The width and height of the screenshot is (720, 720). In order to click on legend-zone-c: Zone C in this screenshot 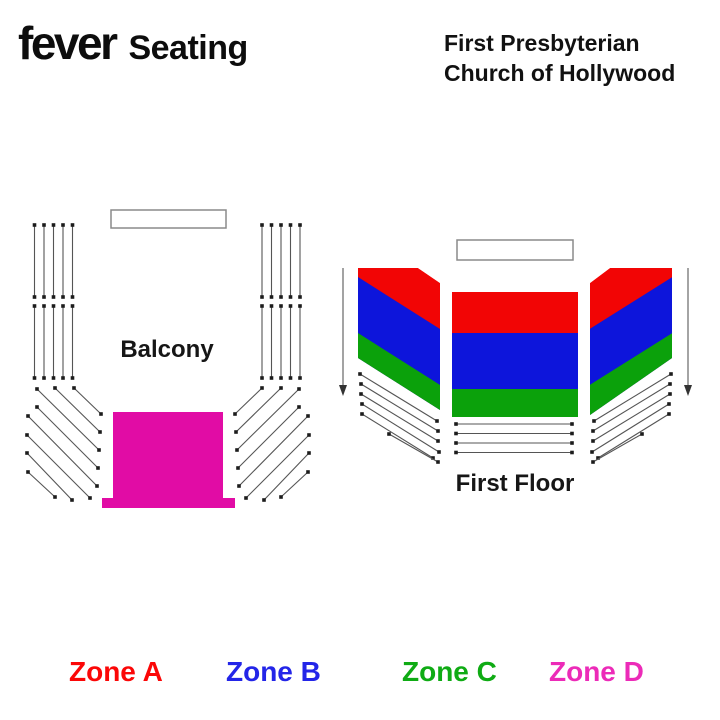, I will do `click(449, 671)`.